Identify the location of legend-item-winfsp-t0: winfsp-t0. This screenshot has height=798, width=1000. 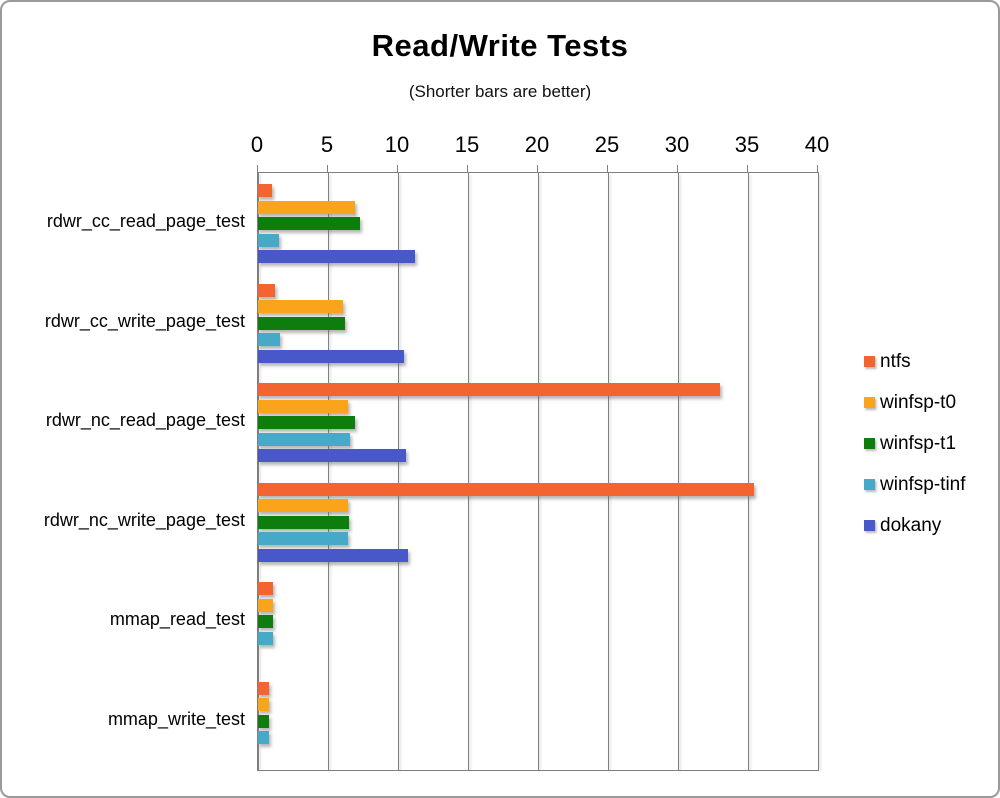
(915, 402).